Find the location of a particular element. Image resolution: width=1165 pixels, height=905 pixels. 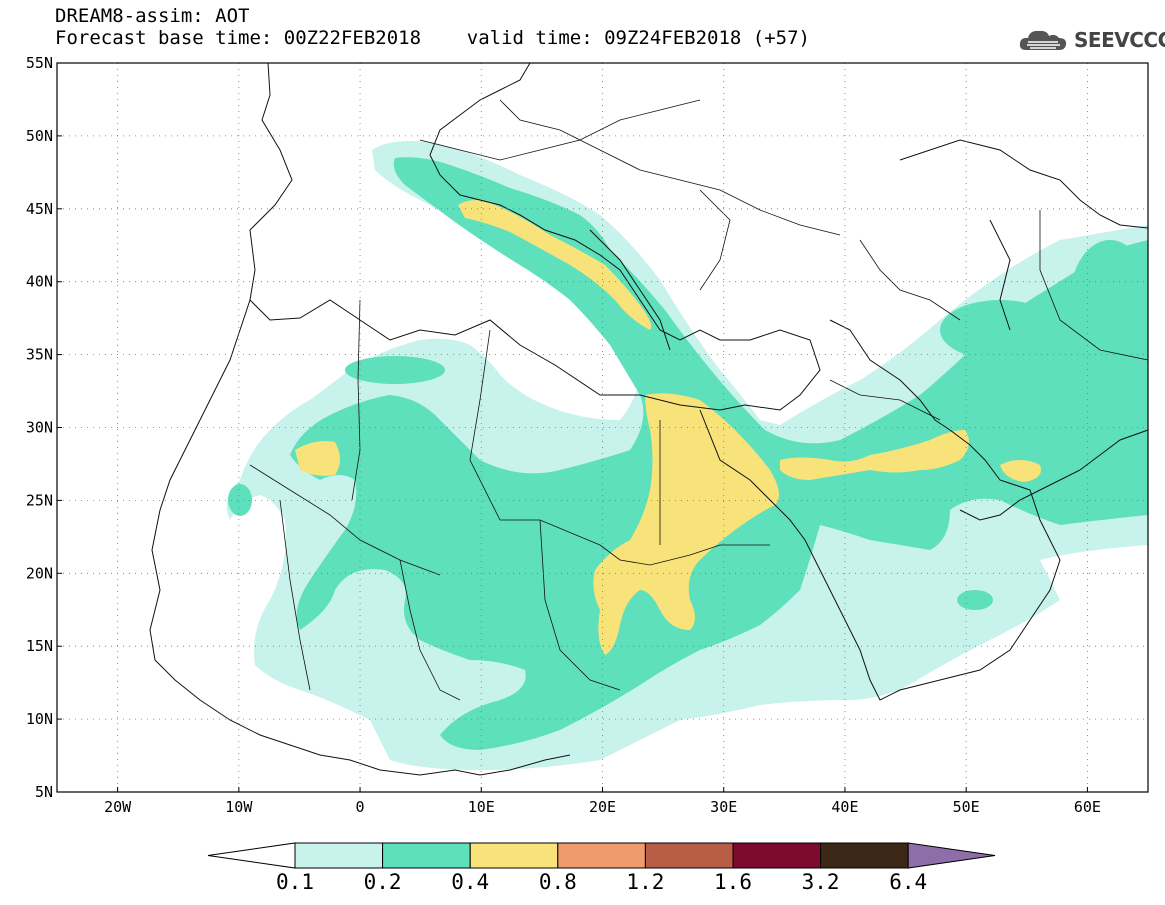

colorbar-label: 1.2 is located at coordinates (645, 882).